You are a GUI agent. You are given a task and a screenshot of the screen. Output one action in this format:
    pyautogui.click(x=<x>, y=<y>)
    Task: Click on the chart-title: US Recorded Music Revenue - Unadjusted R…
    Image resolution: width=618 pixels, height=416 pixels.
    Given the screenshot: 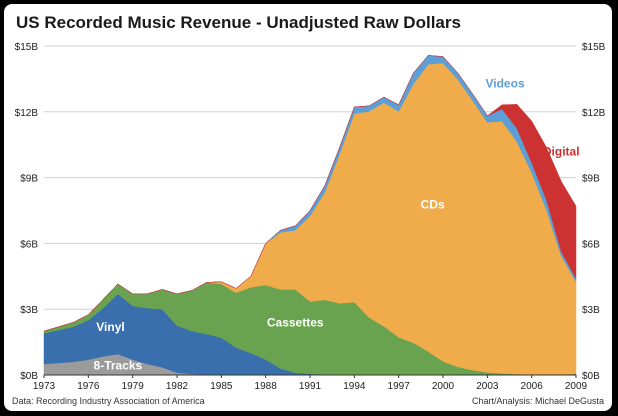 What is the action you would take?
    pyautogui.click(x=238, y=22)
    